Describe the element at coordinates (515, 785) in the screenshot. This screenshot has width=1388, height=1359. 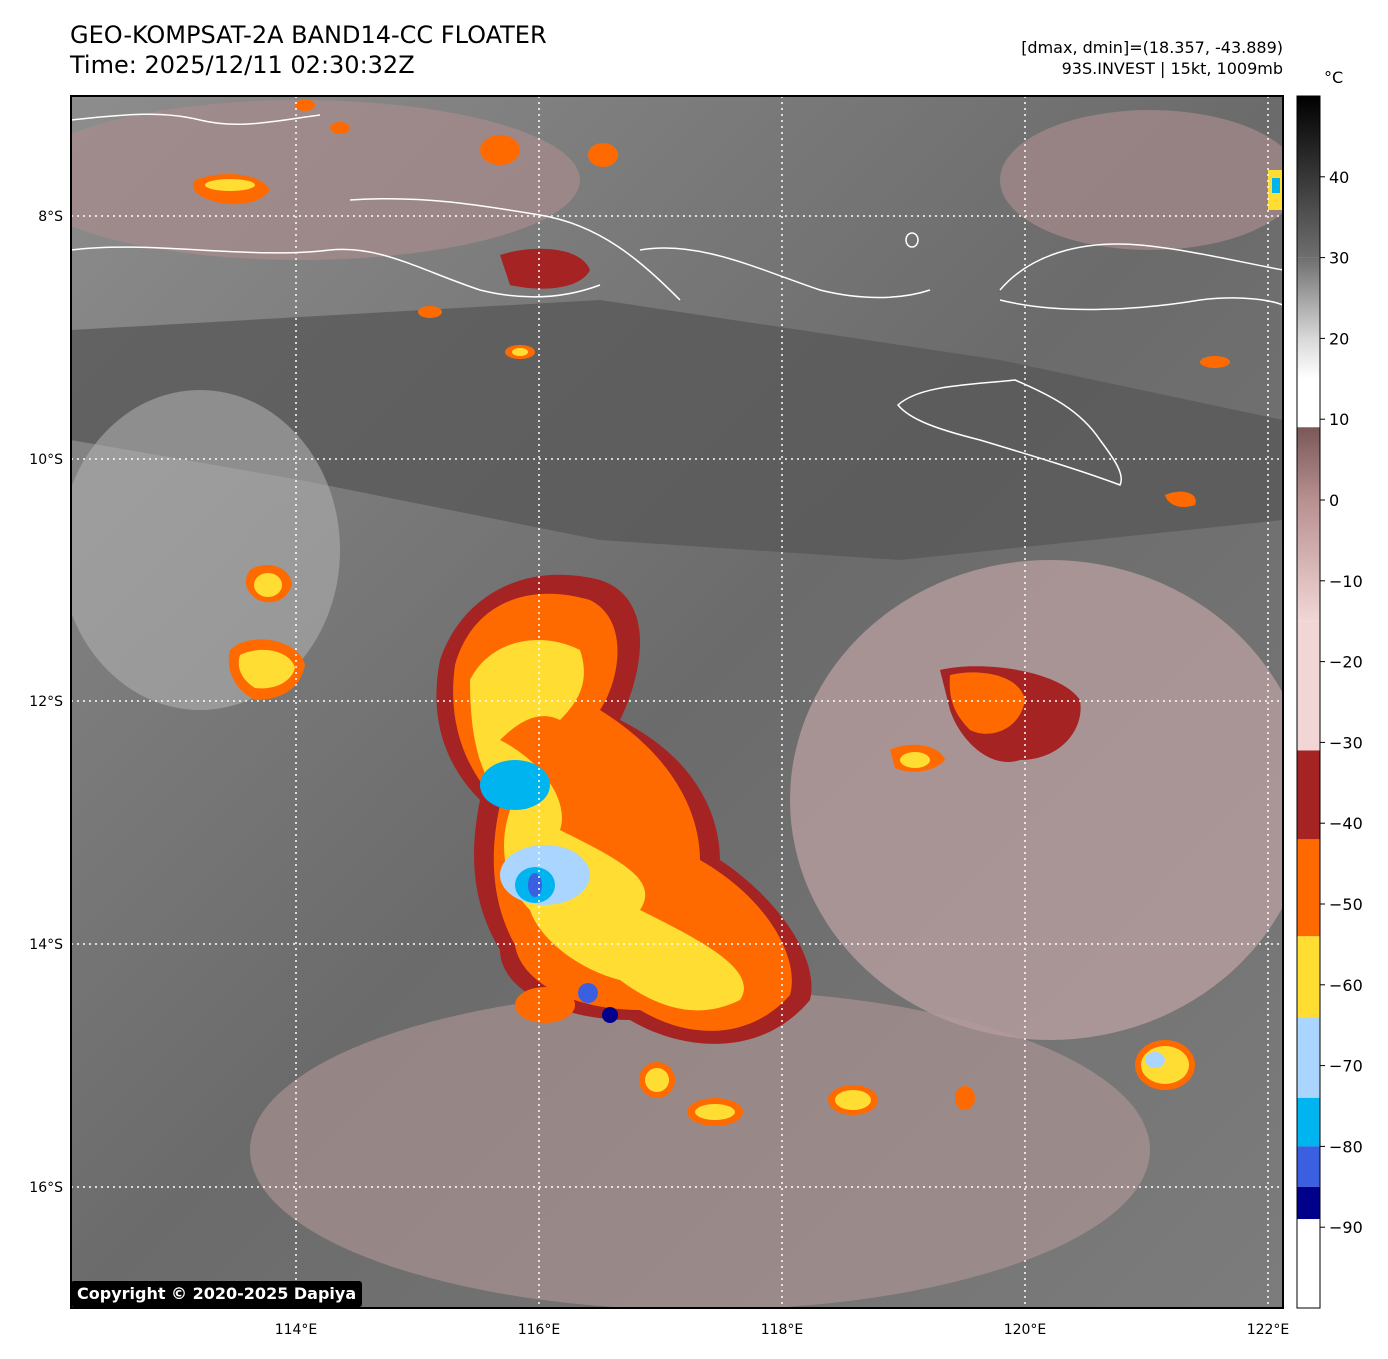
I see `cold-core-cyan` at that location.